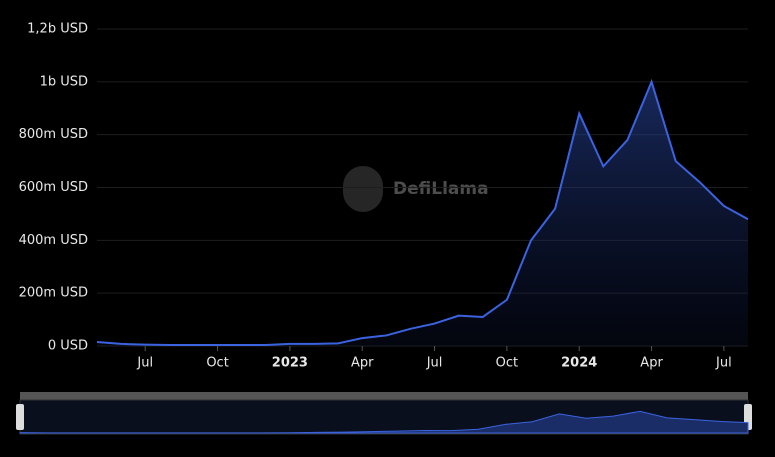  What do you see at coordinates (384, 396) in the screenshot?
I see `navigator-bar` at bounding box center [384, 396].